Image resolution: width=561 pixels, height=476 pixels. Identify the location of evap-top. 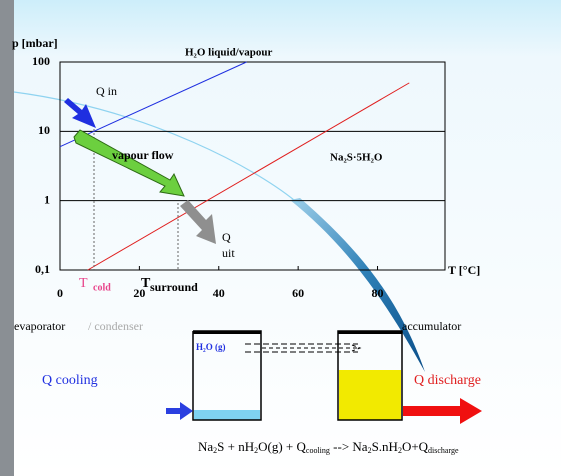
(227, 332).